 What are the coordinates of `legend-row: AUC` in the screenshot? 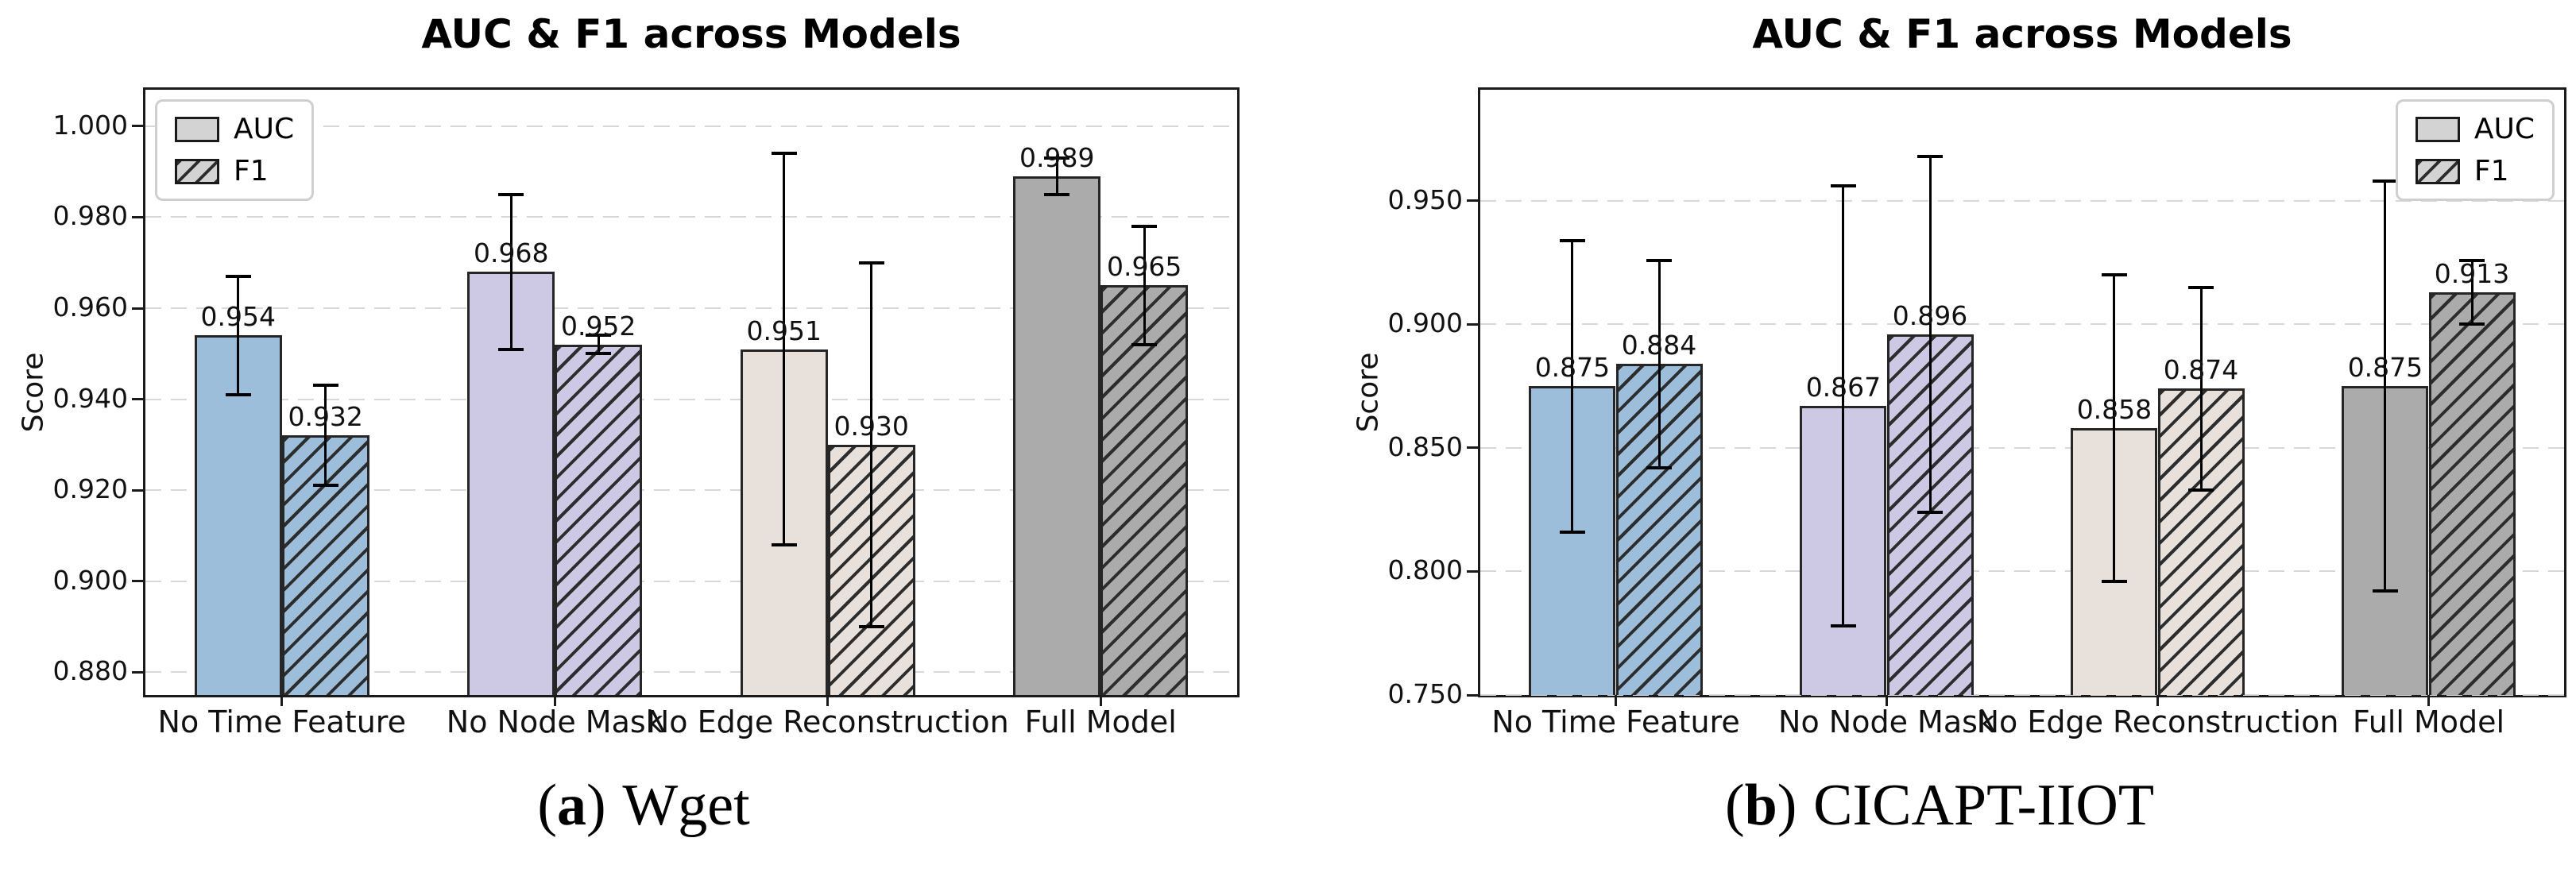 It's located at (2475, 129).